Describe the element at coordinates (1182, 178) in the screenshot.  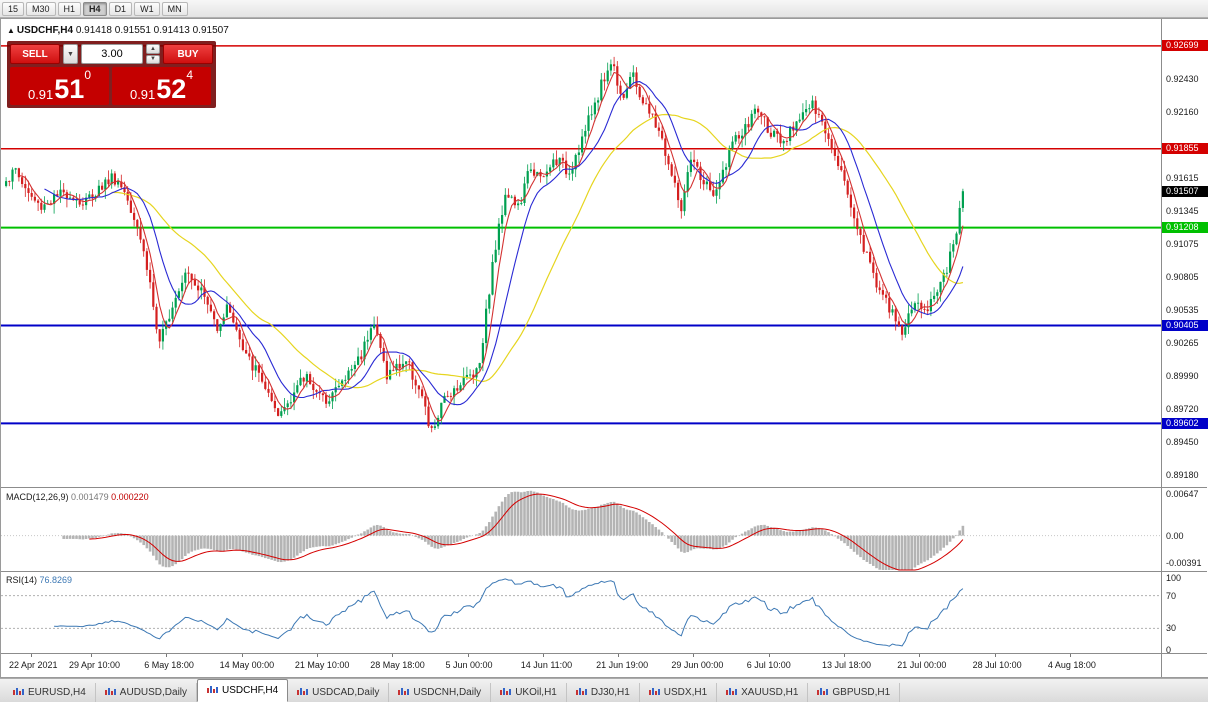
I see `price-axis-tick: 0.91615` at that location.